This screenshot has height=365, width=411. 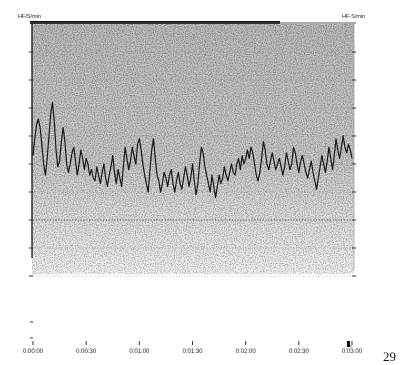 What do you see at coordinates (389, 356) in the screenshot?
I see `page-number: 29` at bounding box center [389, 356].